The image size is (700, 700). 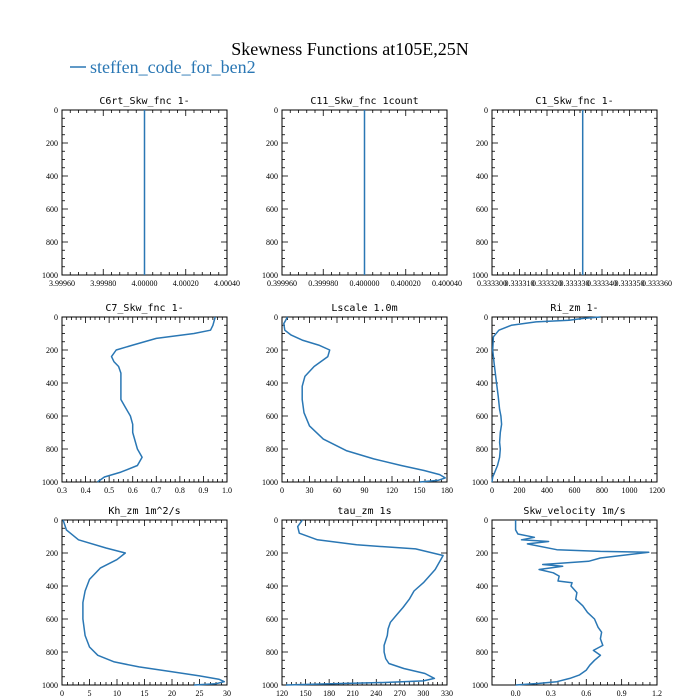 I want to click on x-tick-label: 180, so click(x=447, y=490).